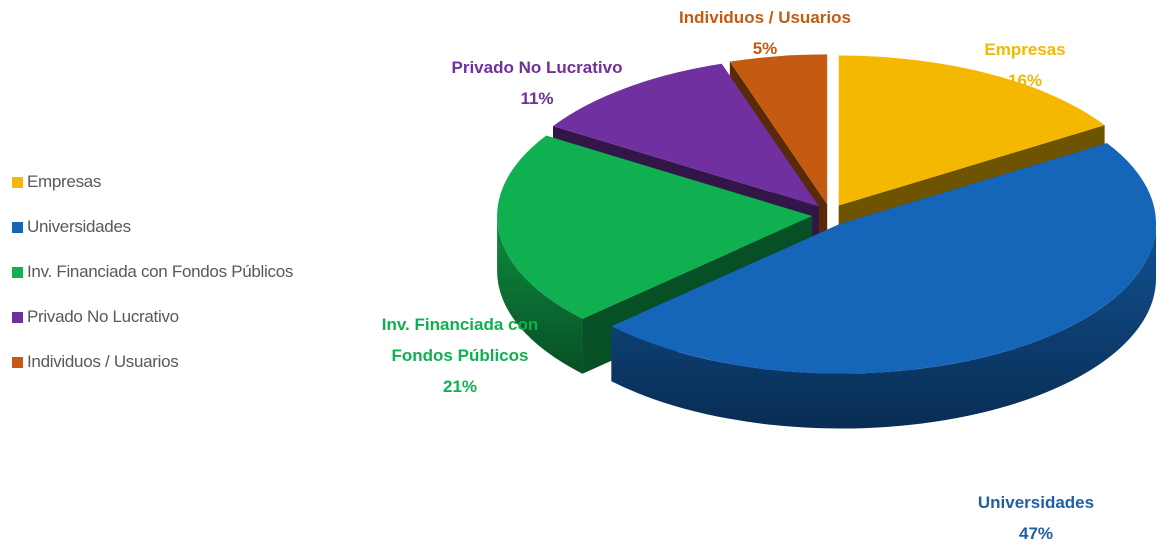 The width and height of the screenshot is (1161, 549). What do you see at coordinates (1025, 80) in the screenshot?
I see `label-value: 16%` at bounding box center [1025, 80].